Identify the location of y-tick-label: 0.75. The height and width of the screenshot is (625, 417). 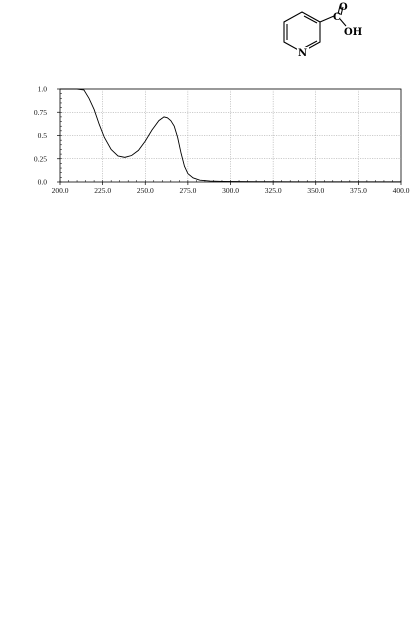
(40, 112).